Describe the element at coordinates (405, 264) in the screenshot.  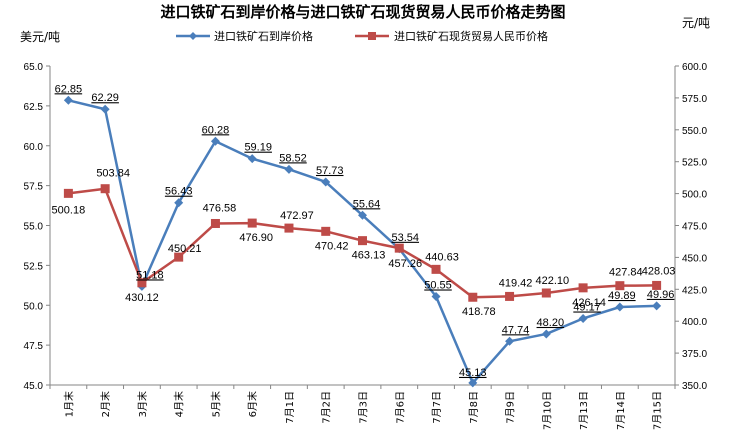
I see `data-label-rmb-price: 457.26` at that location.